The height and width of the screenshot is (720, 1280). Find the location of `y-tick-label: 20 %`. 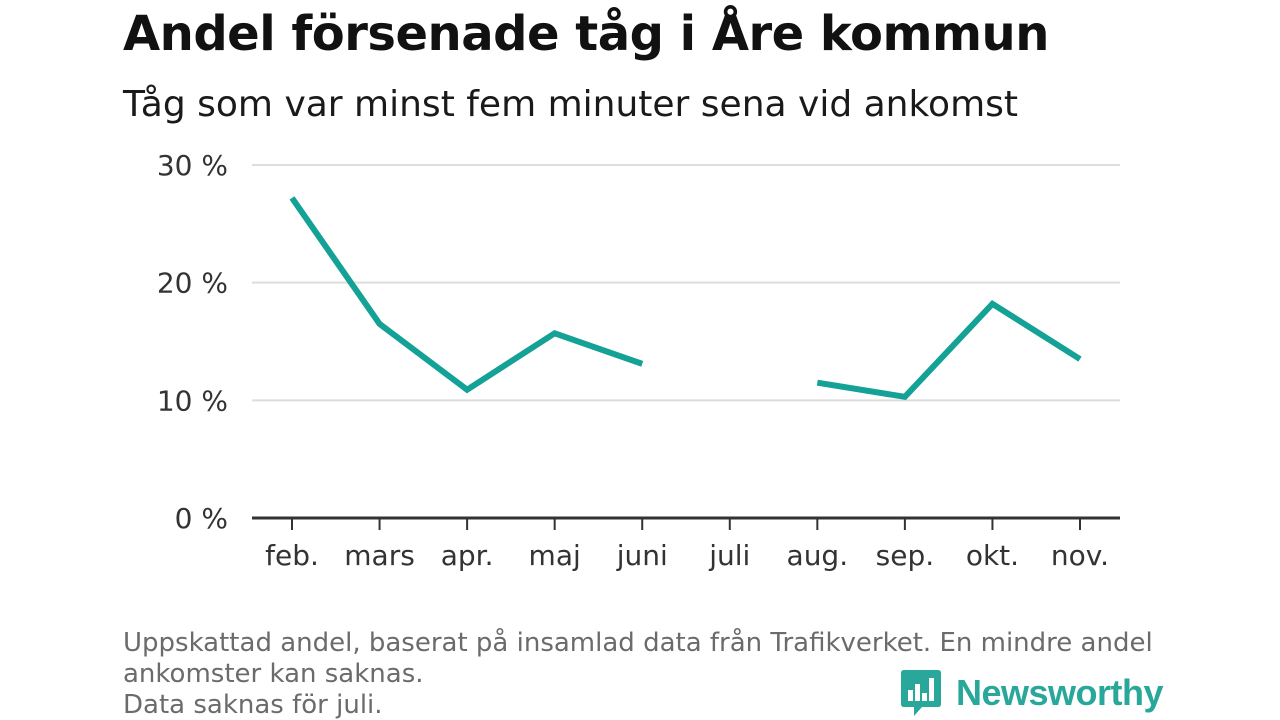

y-tick-label: 20 % is located at coordinates (192, 283).